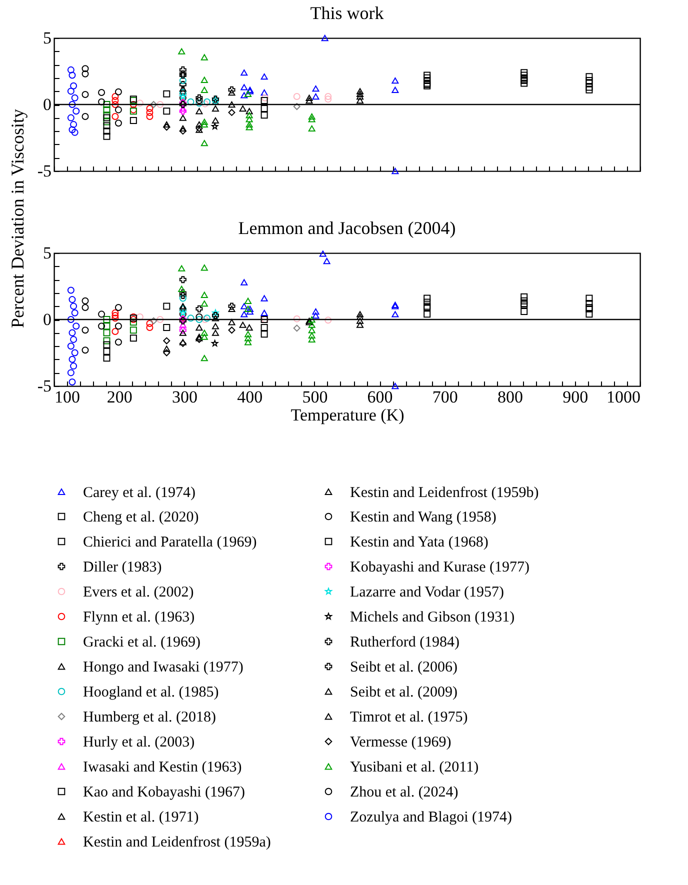 The width and height of the screenshot is (688, 885). Describe the element at coordinates (380, 397) in the screenshot. I see `x-tick-label: 600` at that location.